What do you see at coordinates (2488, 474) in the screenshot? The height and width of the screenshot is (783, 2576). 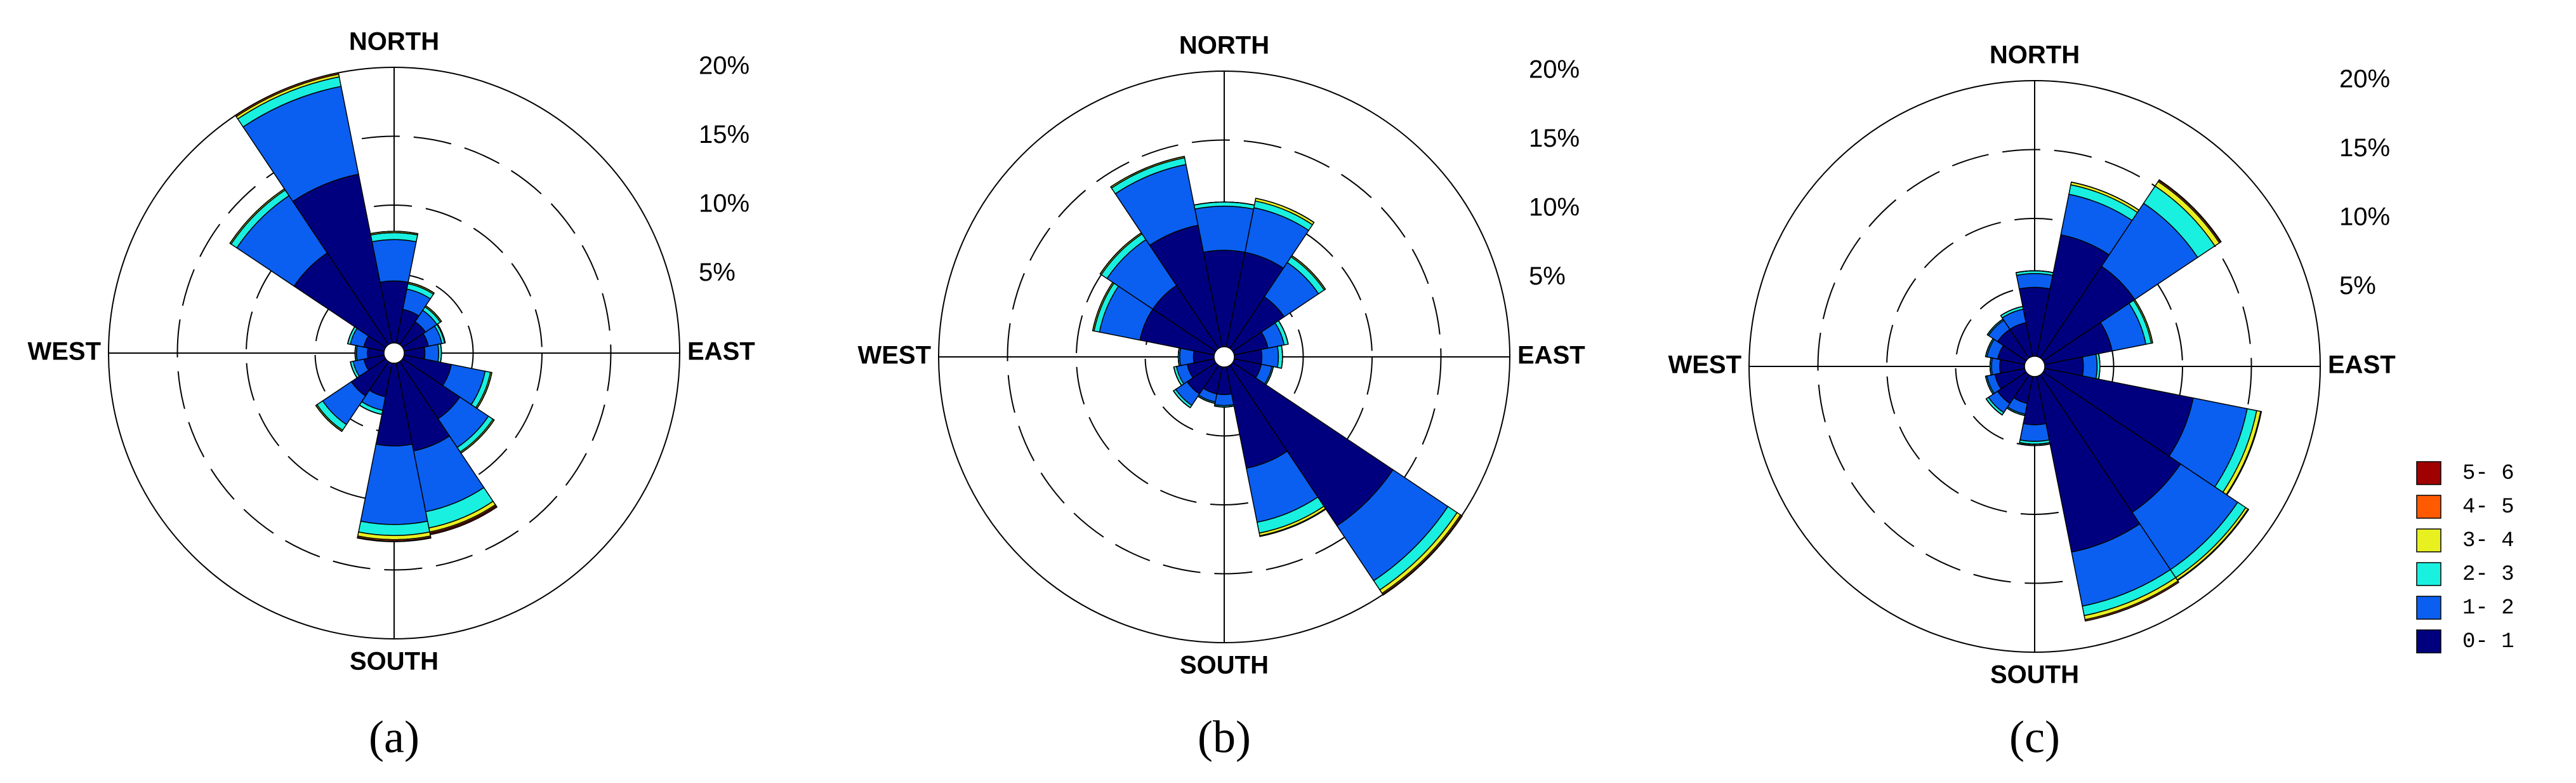 I see `legend-label: 5- 6` at bounding box center [2488, 474].